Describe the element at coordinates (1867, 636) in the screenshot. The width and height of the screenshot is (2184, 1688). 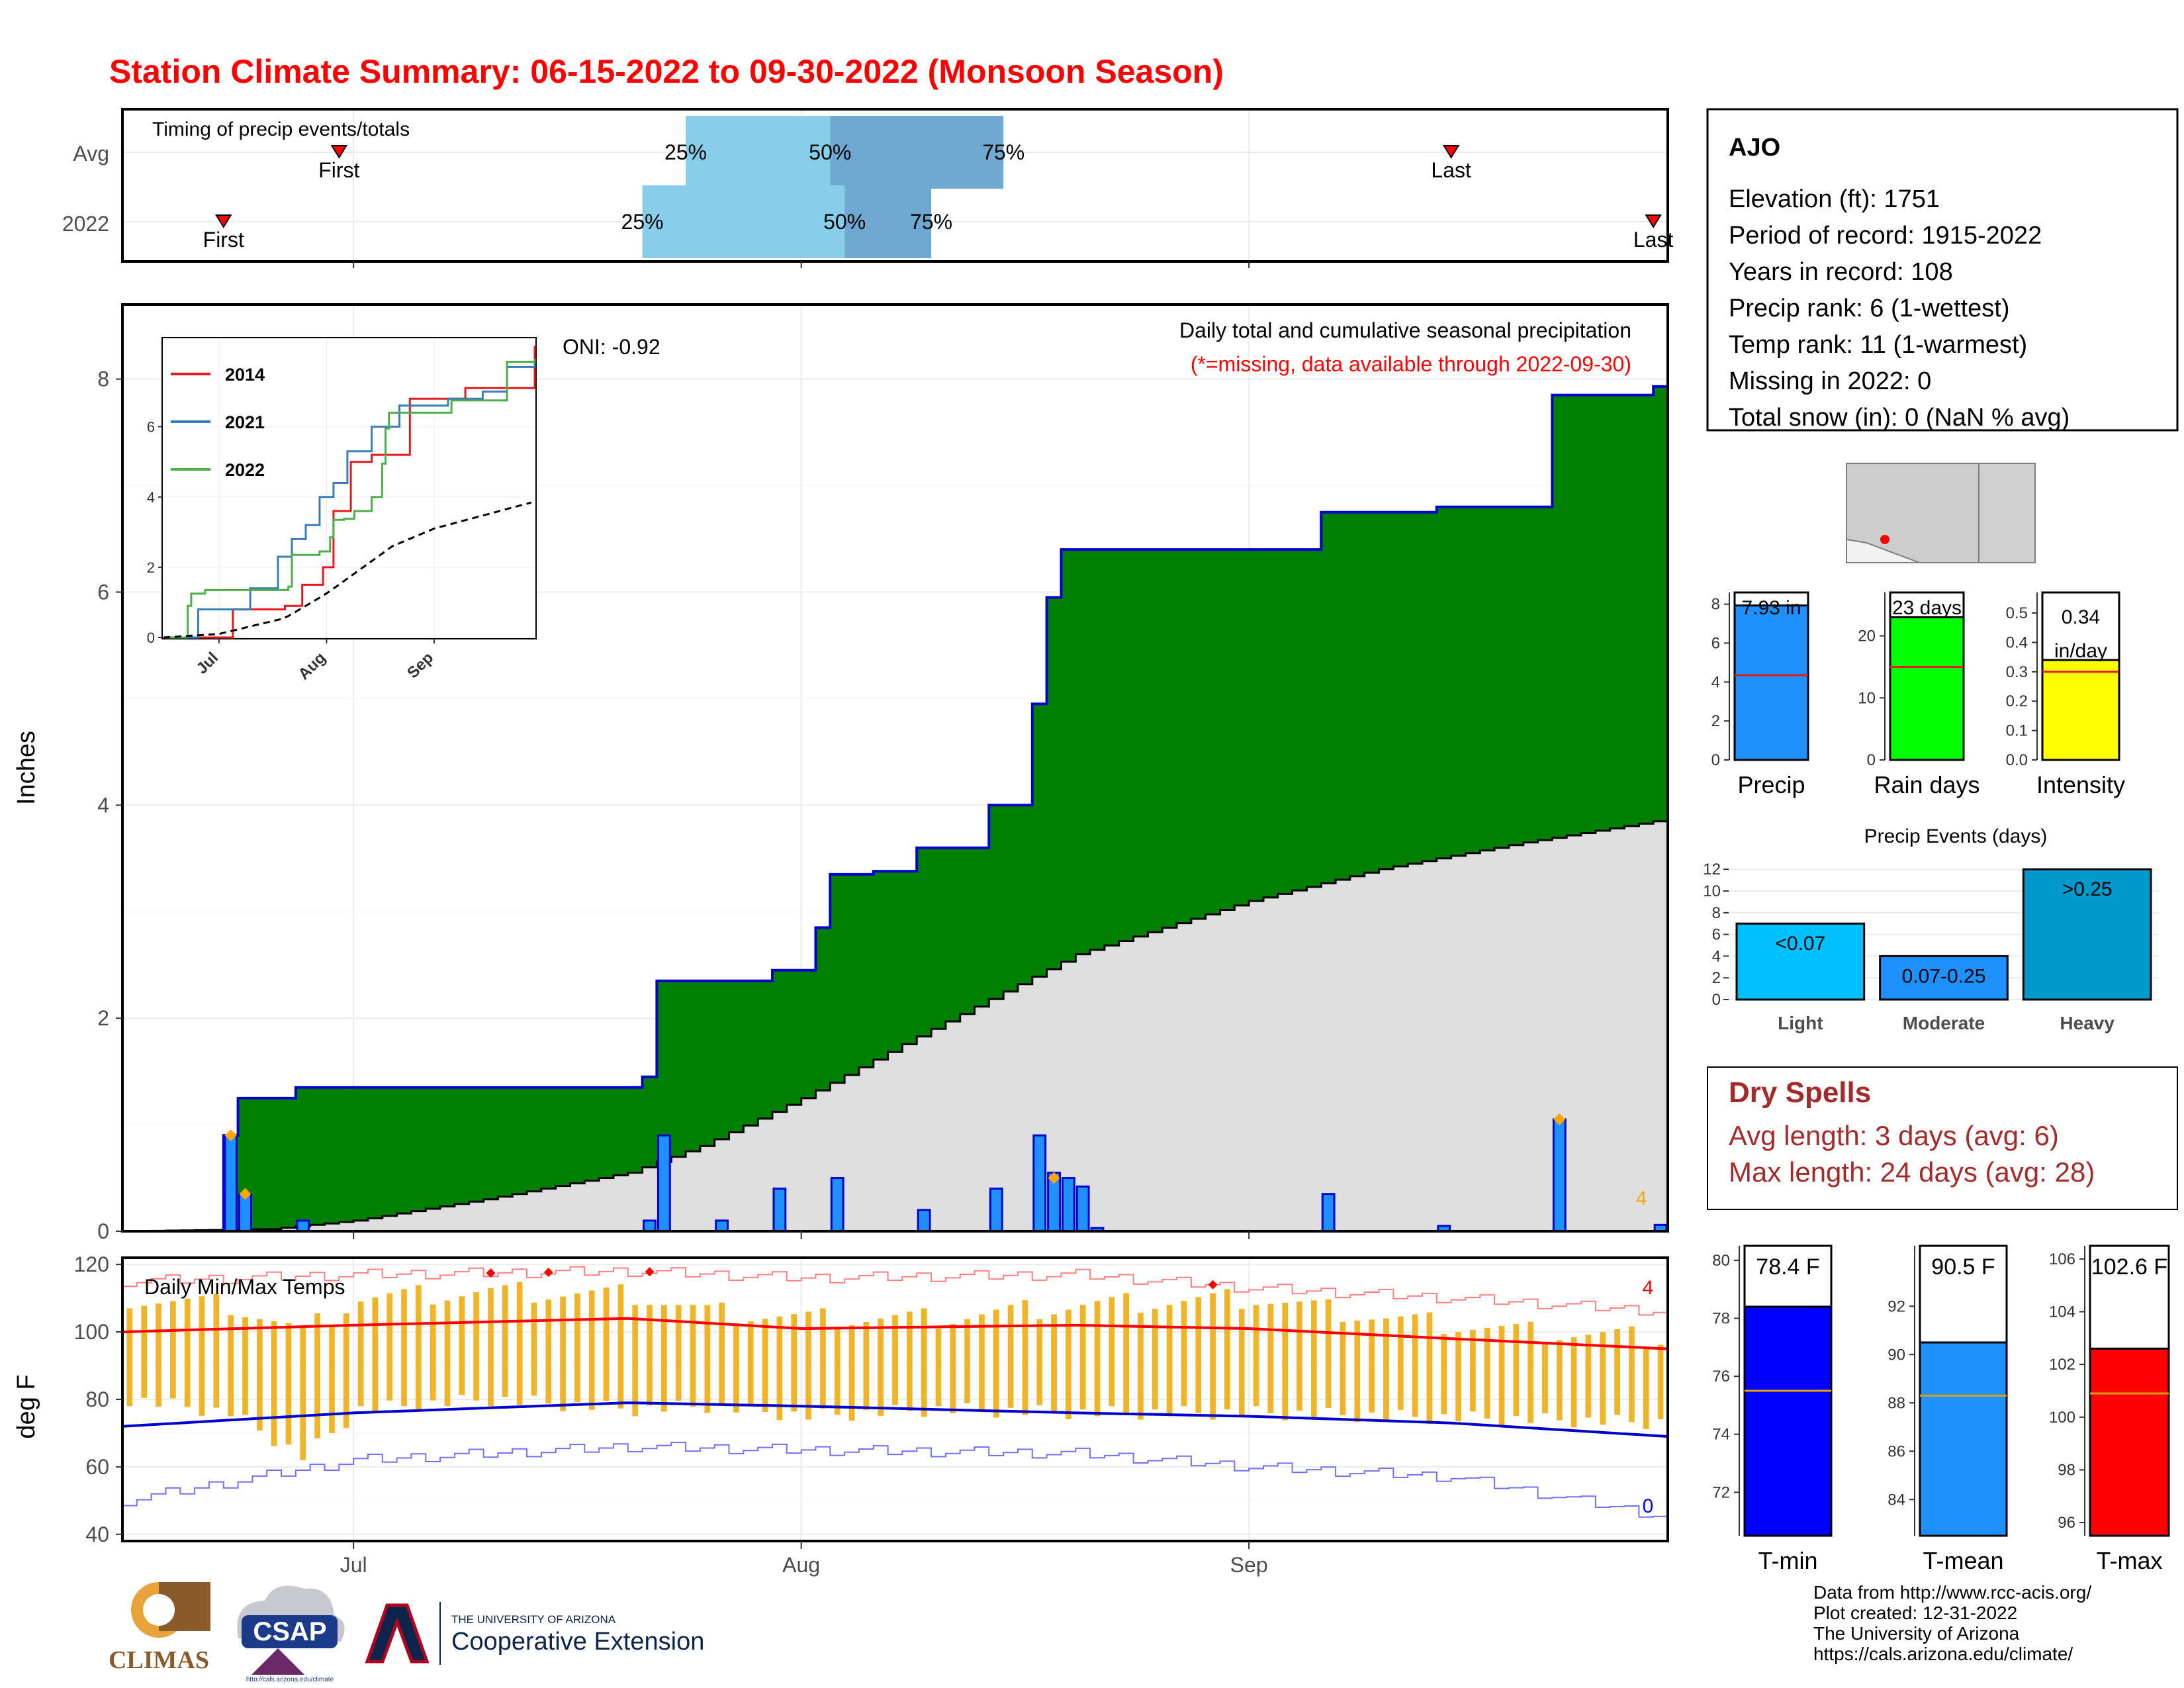
I see `summary-rain-days-tick-label-20: 20` at that location.